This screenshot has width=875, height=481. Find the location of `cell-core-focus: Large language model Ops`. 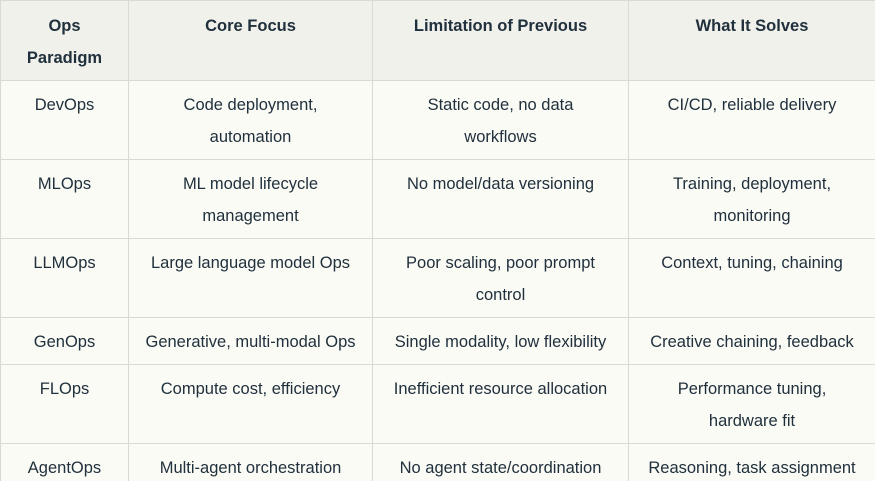

cell-core-focus: Large language model Ops is located at coordinates (250, 278).